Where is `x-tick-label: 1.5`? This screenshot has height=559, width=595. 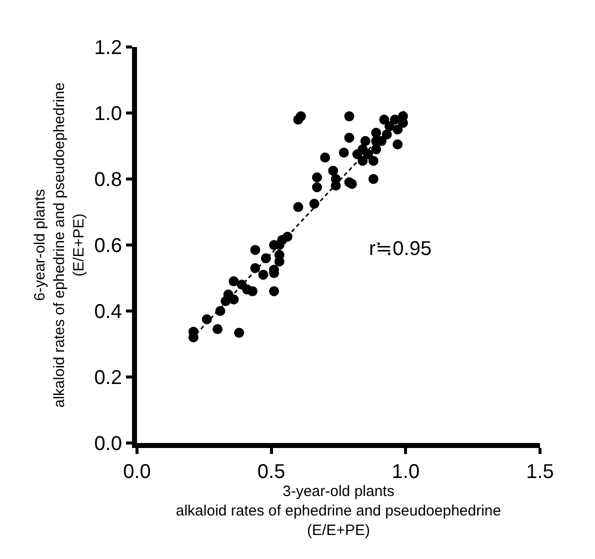 x-tick-label: 1.5 is located at coordinates (540, 472).